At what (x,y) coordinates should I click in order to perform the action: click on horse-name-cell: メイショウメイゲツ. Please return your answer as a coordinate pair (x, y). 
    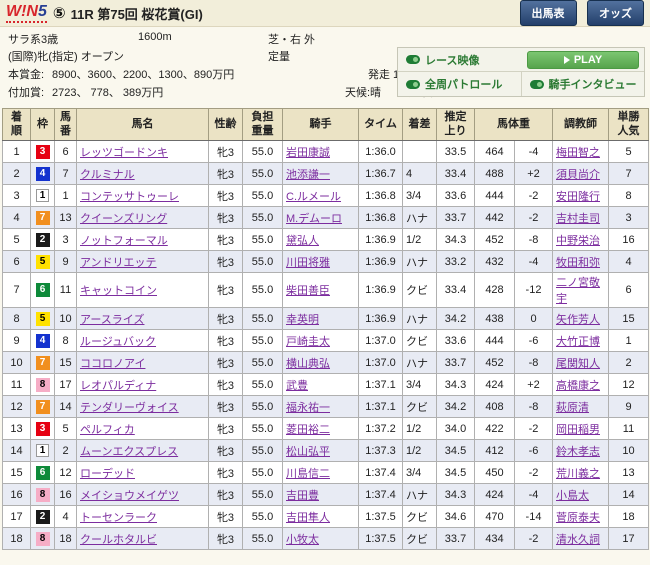
    Looking at the image, I should click on (142, 494).